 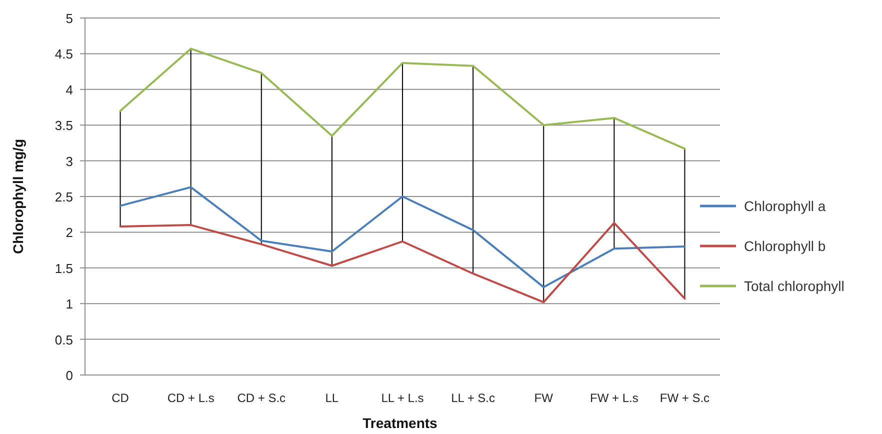 What do you see at coordinates (69, 375) in the screenshot?
I see `y-tick-label: 0` at bounding box center [69, 375].